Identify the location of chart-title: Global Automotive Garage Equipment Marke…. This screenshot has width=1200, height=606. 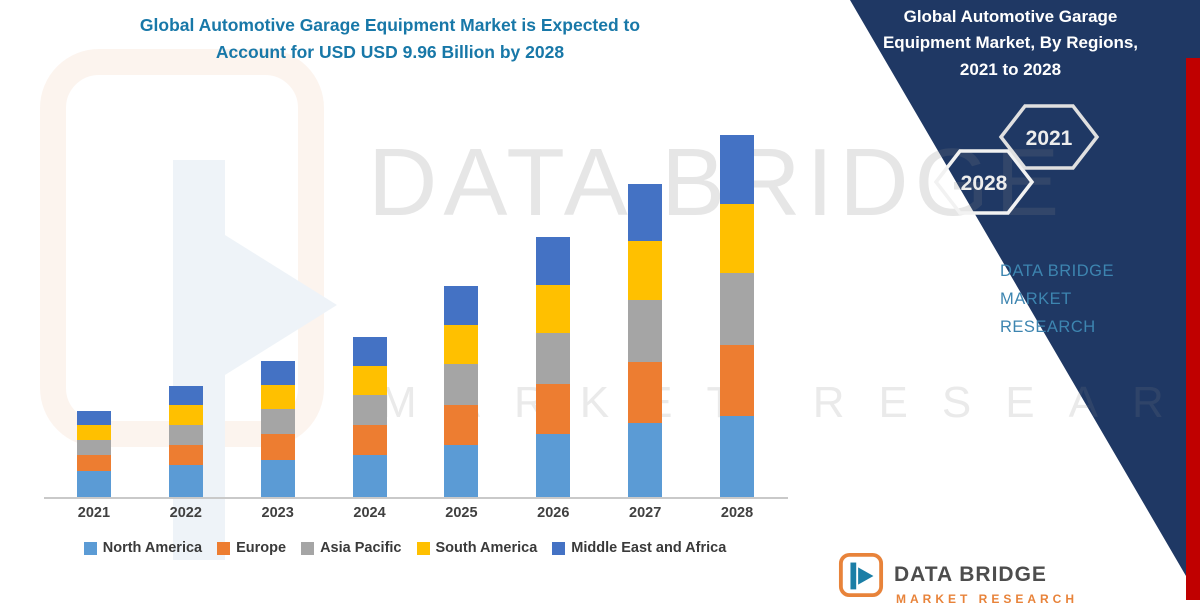
(390, 39).